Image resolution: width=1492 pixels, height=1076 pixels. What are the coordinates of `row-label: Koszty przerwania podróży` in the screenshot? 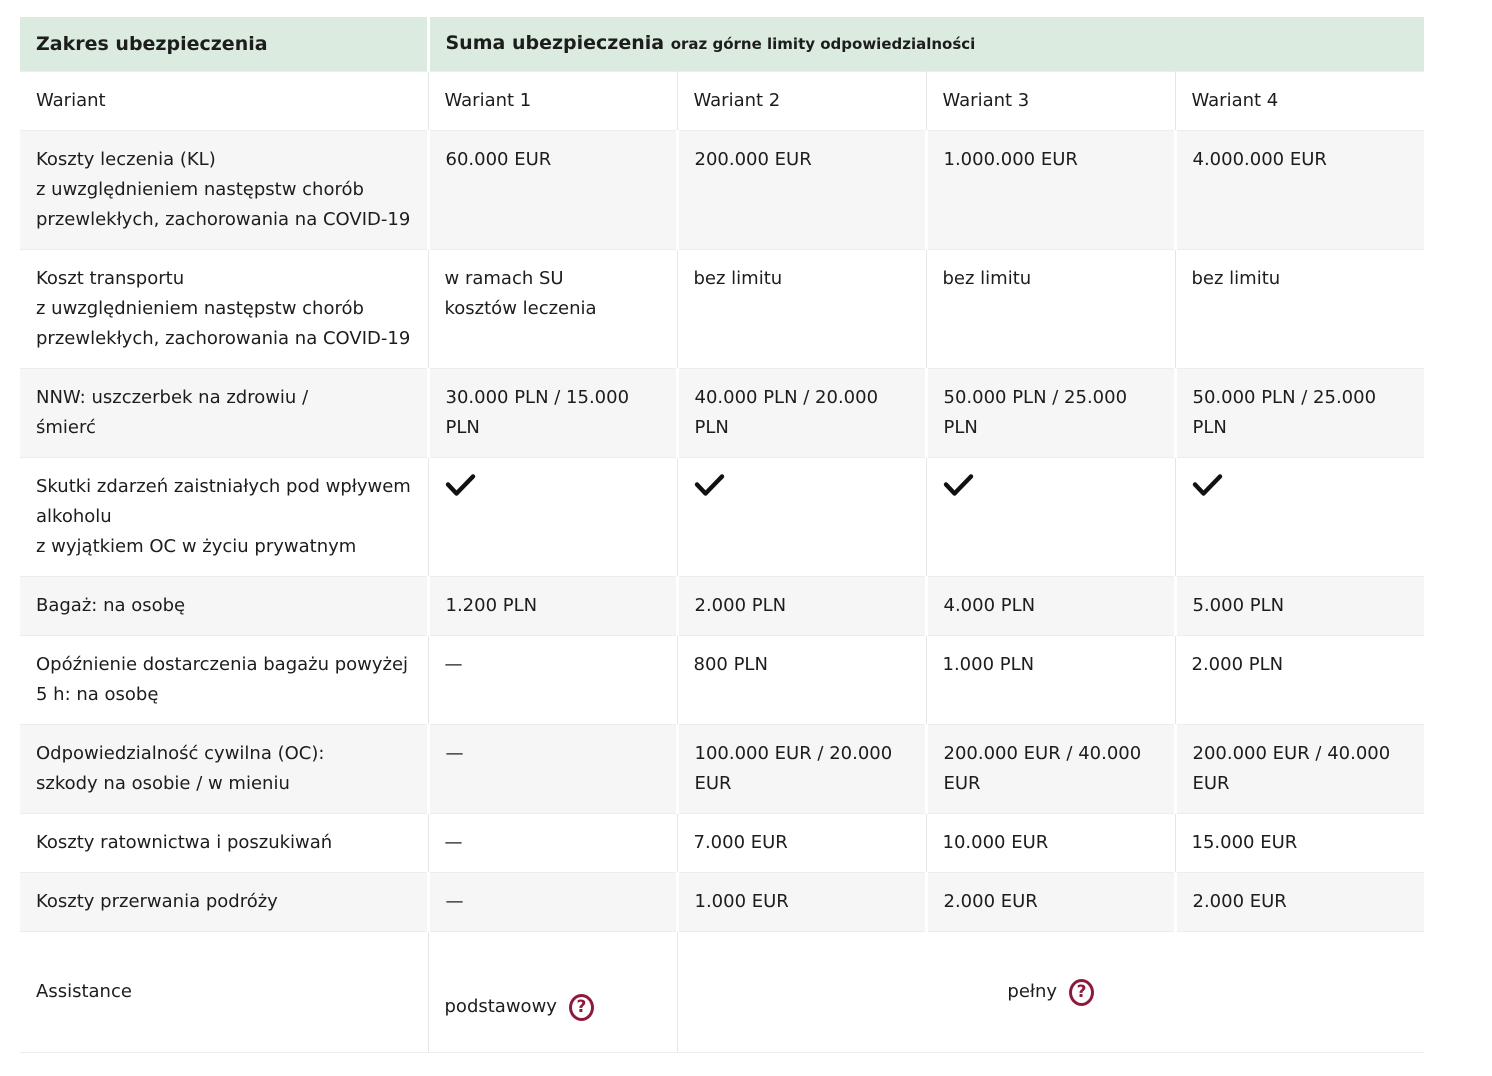 It's located at (225, 902).